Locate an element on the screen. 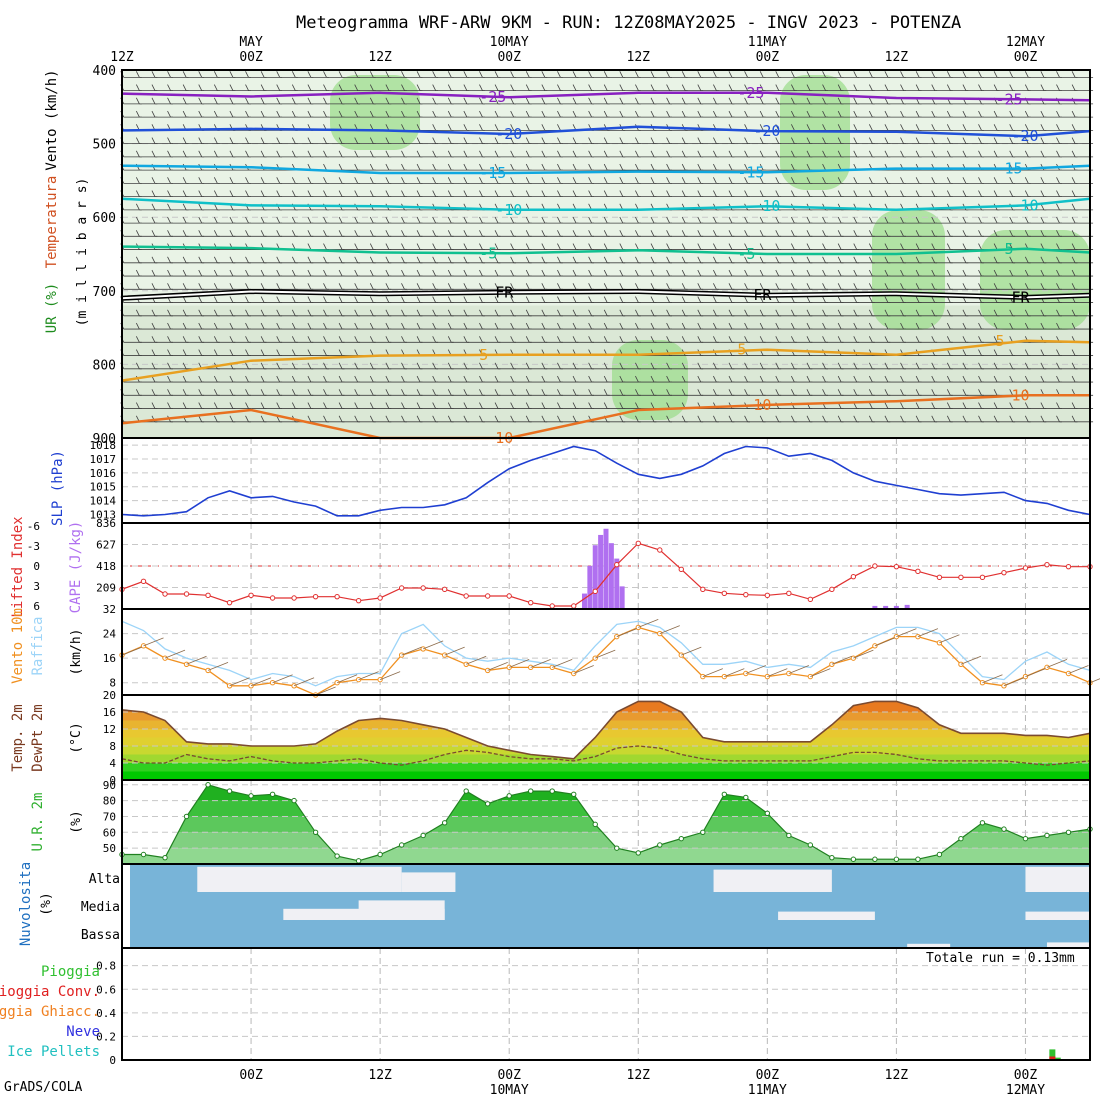  cloud-segment is located at coordinates (929, 945).